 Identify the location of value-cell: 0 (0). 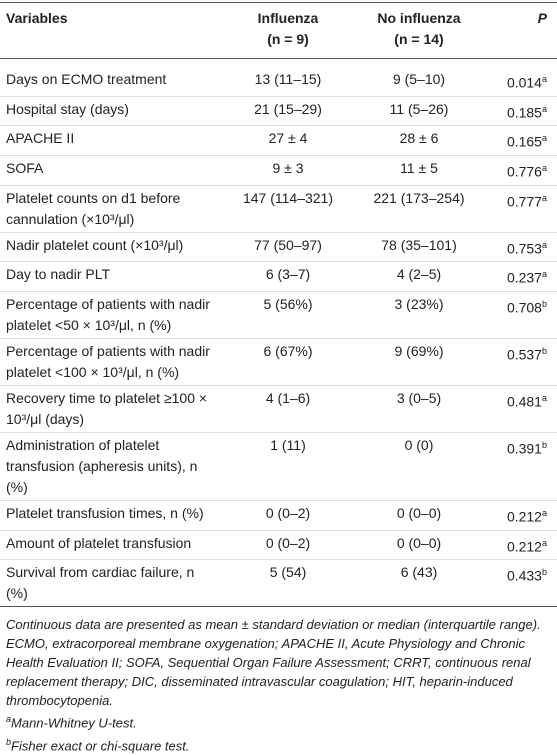
(419, 466).